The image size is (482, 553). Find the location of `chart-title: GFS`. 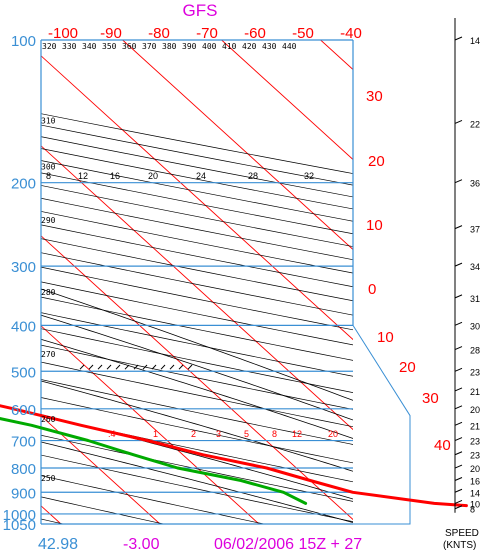

chart-title: GFS is located at coordinates (200, 10).